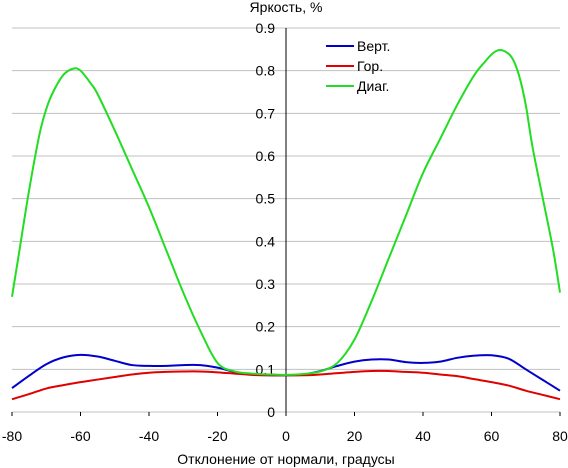 The height and width of the screenshot is (468, 568). Describe the element at coordinates (370, 66) in the screenshot. I see `legend-label: Гор.` at that location.